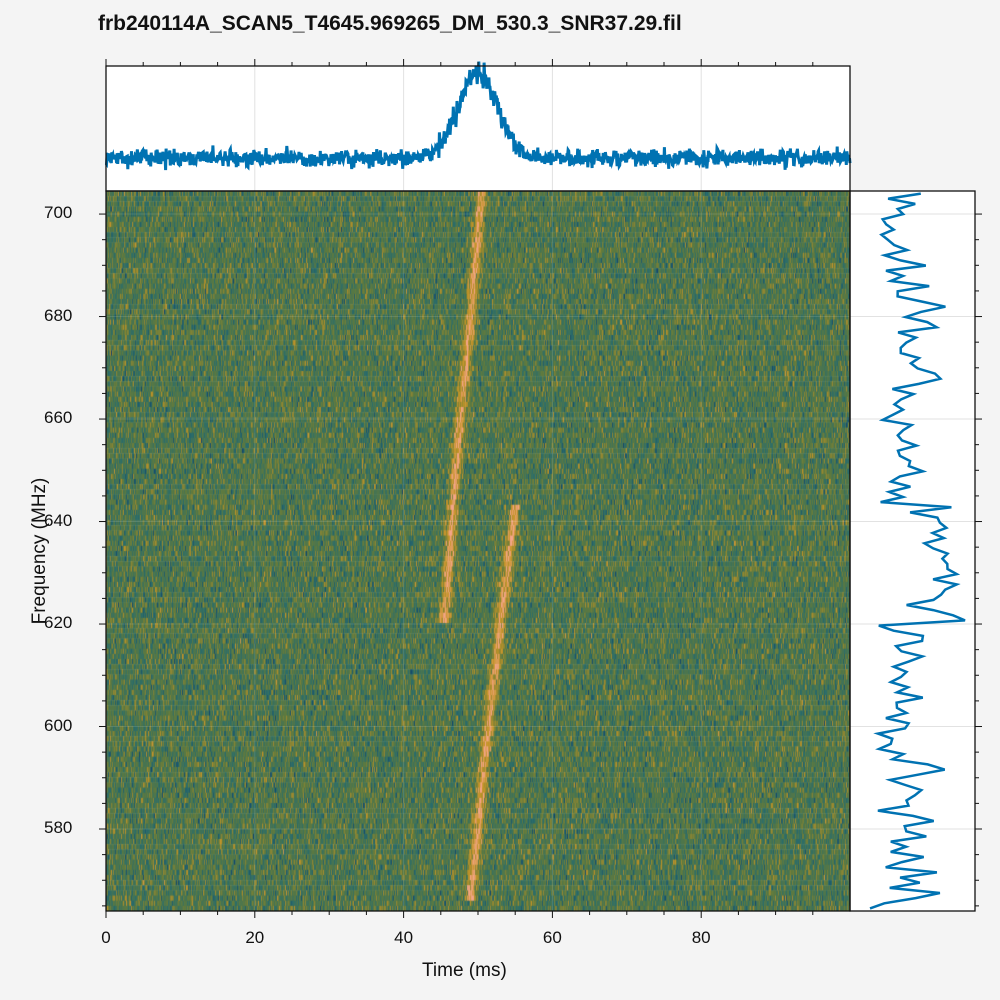 The height and width of the screenshot is (1000, 1000). Describe the element at coordinates (58, 315) in the screenshot. I see `y-tick-label: 680` at that location.